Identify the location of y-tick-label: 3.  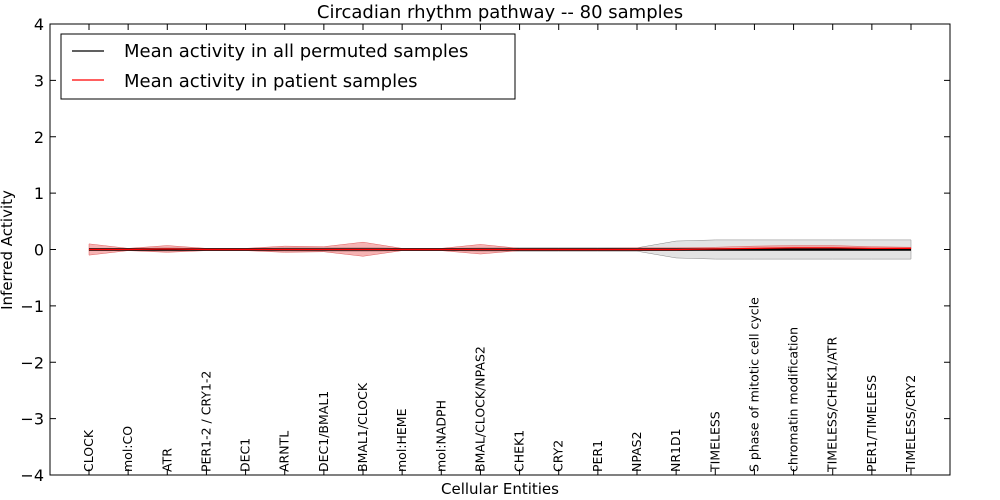
(39, 80).